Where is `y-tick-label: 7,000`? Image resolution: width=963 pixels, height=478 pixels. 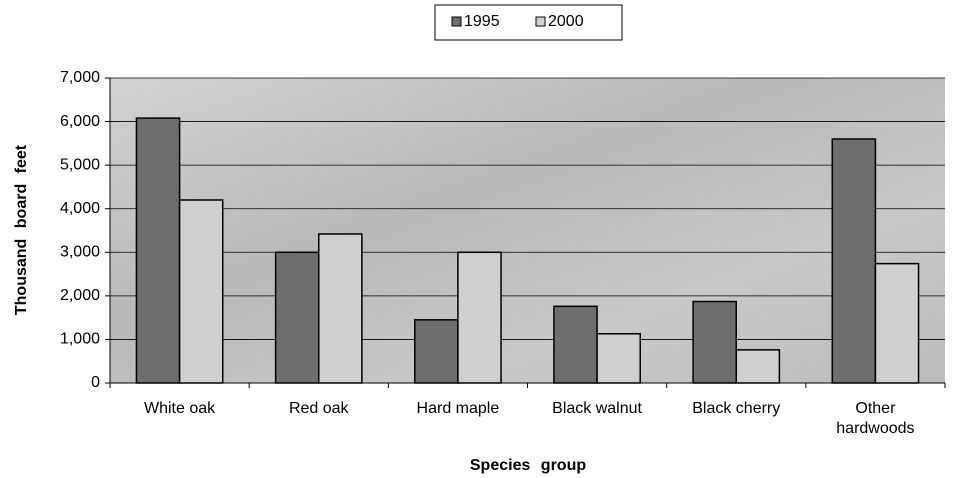 y-tick-label: 7,000 is located at coordinates (80, 77).